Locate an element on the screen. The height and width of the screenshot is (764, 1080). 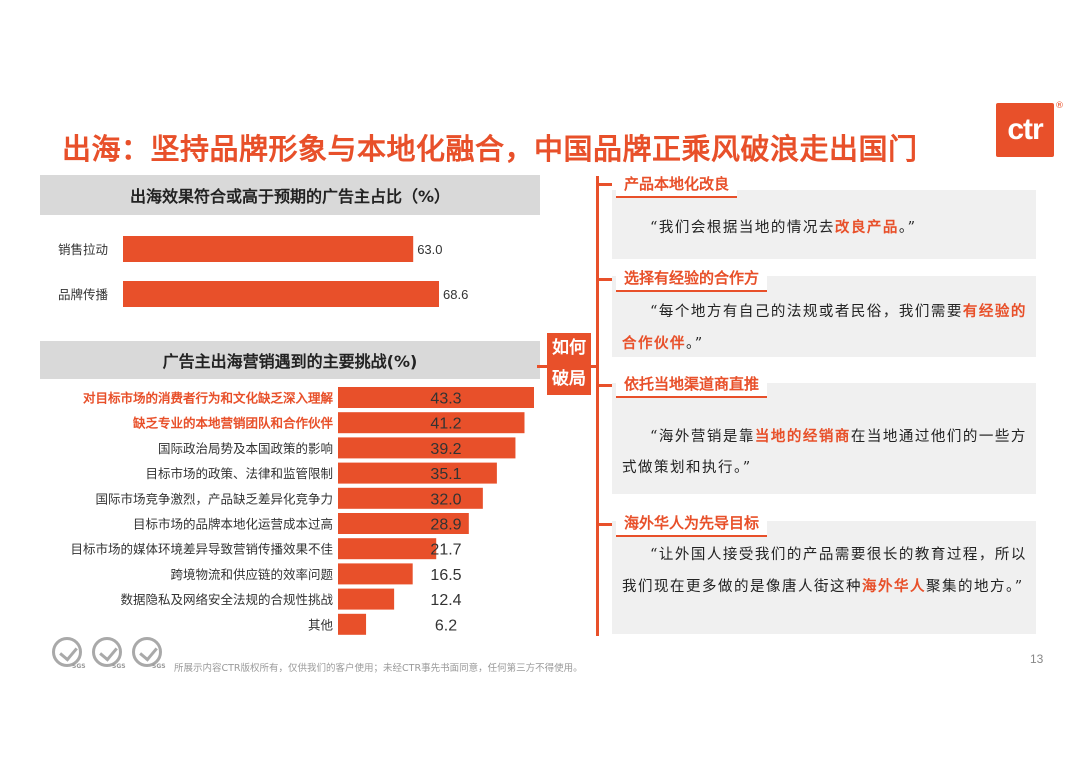
value-label: 68.6 is located at coordinates (455, 294).